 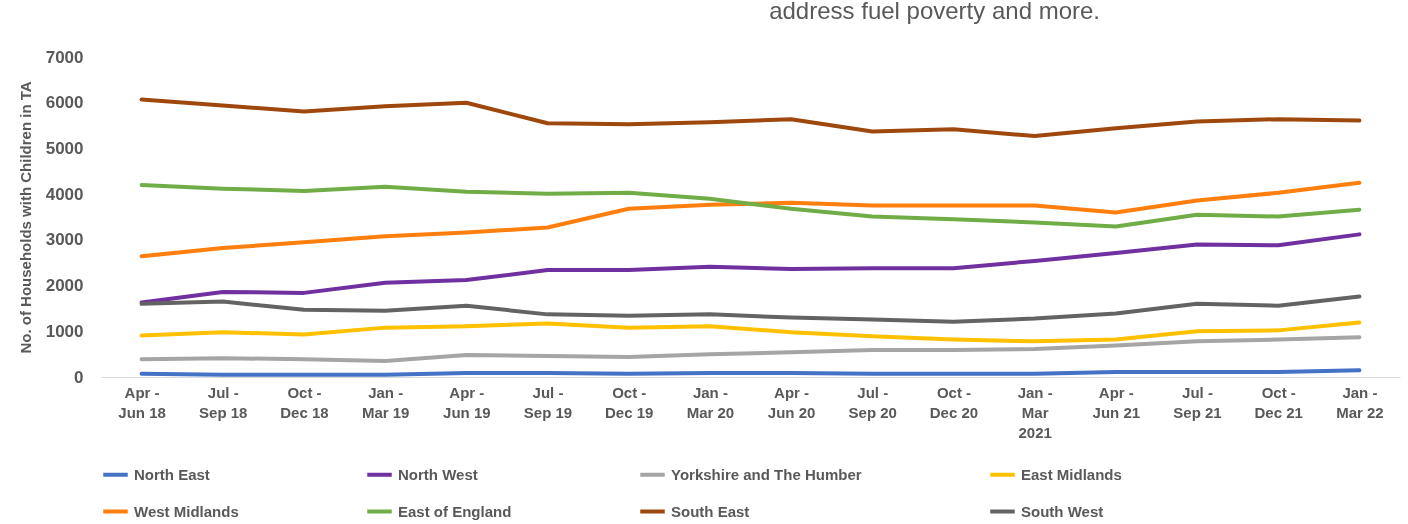 I want to click on y-tick-label: 7000, so click(x=64, y=57).